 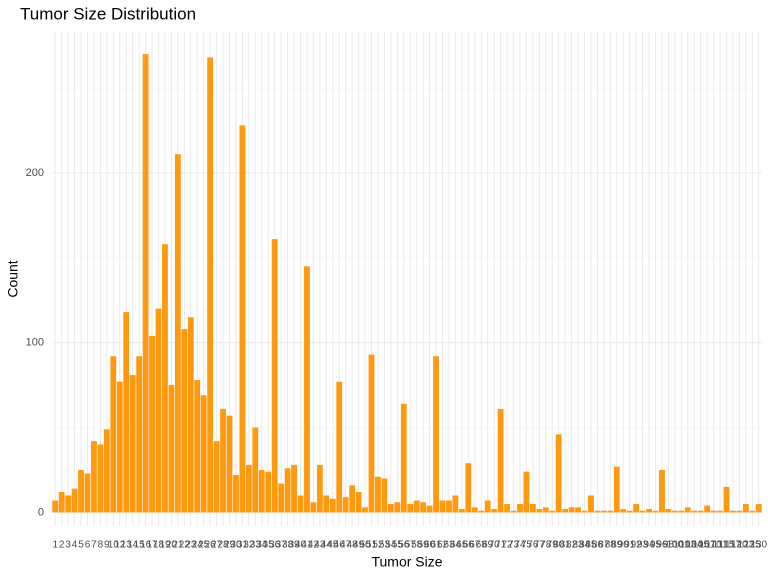 I want to click on x-tick-label: 57, so click(x=411, y=545).